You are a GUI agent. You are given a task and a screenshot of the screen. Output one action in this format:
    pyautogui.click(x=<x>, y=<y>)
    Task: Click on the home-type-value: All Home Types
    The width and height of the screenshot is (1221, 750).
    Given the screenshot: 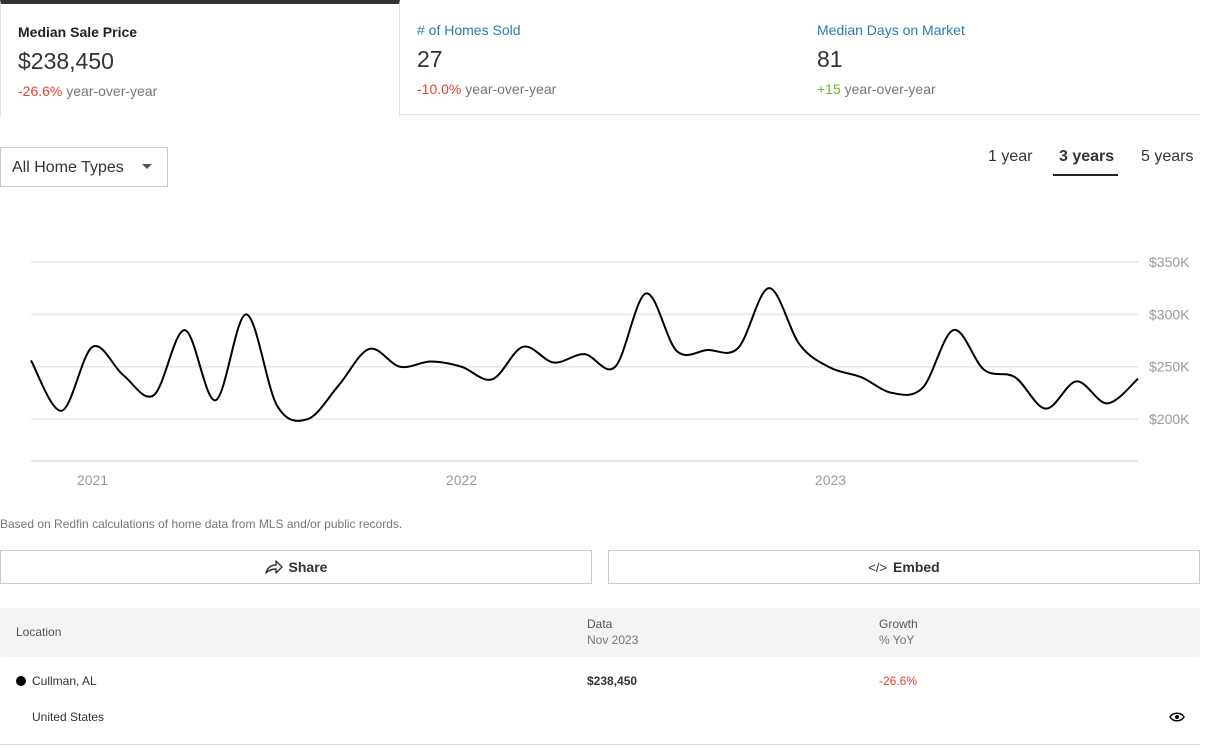 What is the action you would take?
    pyautogui.click(x=68, y=167)
    